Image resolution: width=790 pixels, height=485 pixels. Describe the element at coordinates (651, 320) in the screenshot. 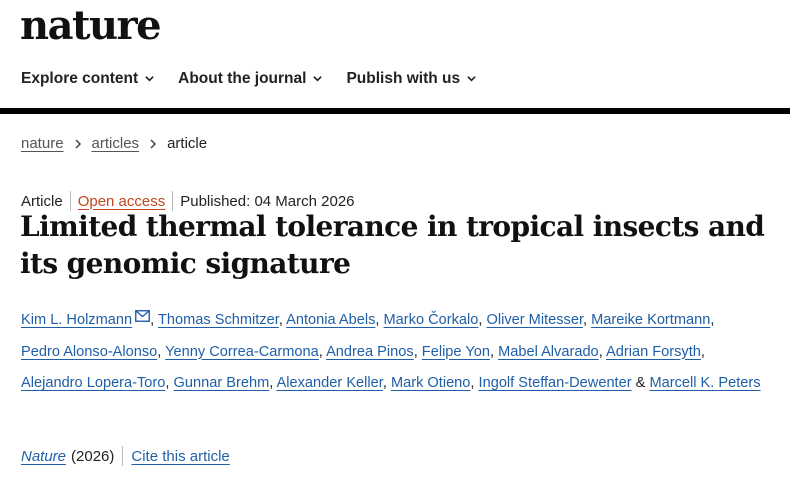

I see `author-link: Mareike Kortmann` at that location.